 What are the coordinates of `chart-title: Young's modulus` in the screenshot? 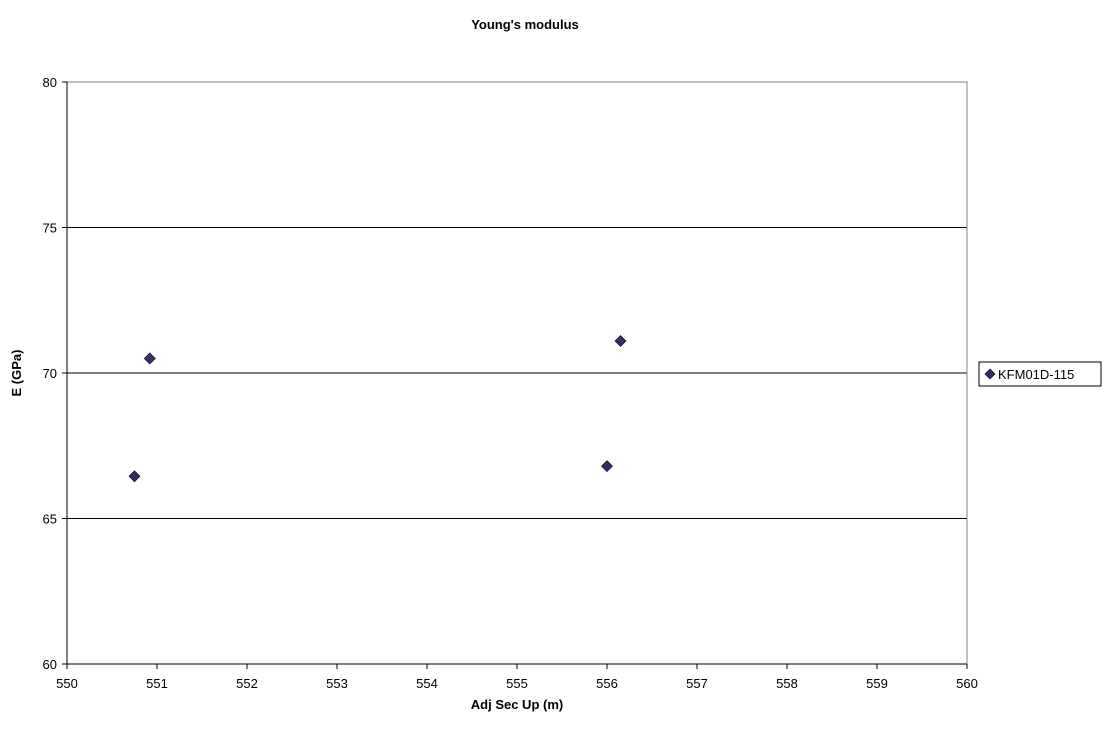 It's located at (525, 24).